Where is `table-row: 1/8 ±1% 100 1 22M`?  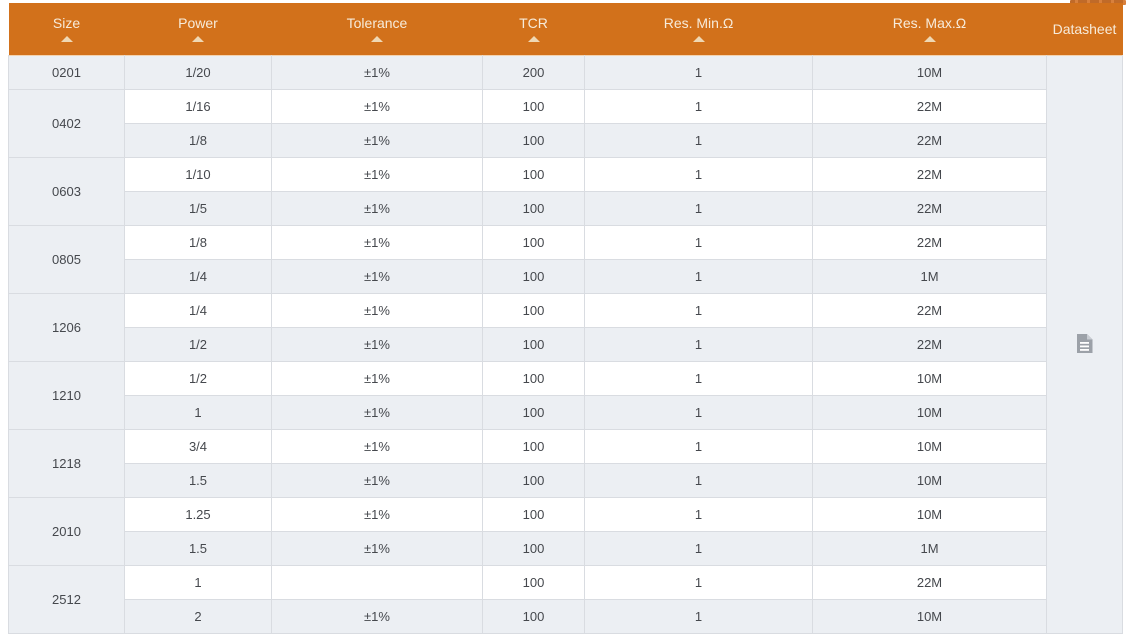
table-row: 1/8 ±1% 100 1 22M is located at coordinates (566, 140).